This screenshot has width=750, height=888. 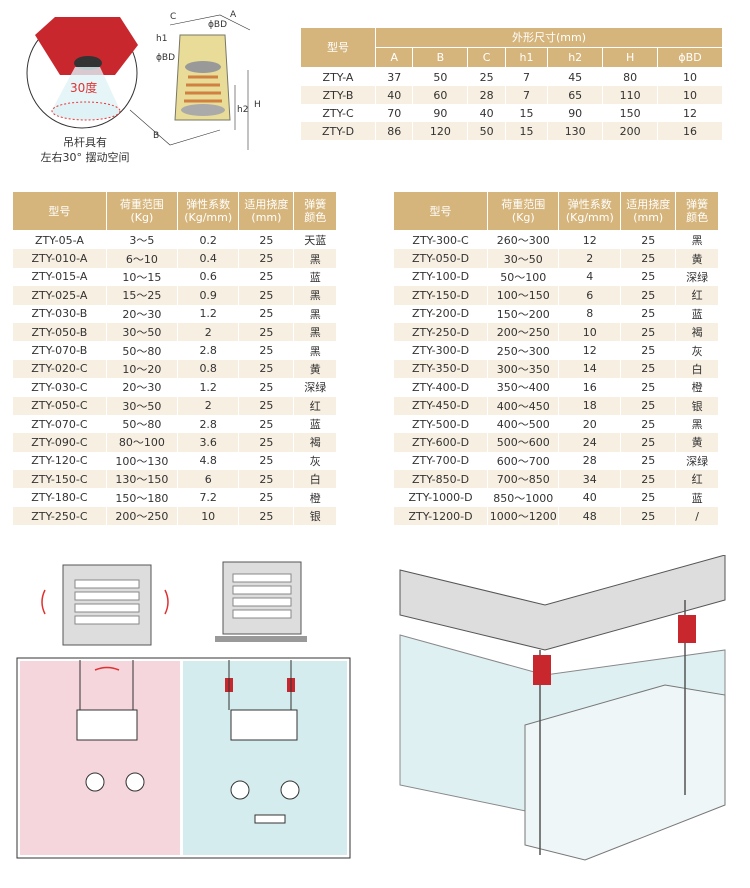 What do you see at coordinates (59, 424) in the screenshot?
I see `table-cell: ZTY-070-C` at bounding box center [59, 424].